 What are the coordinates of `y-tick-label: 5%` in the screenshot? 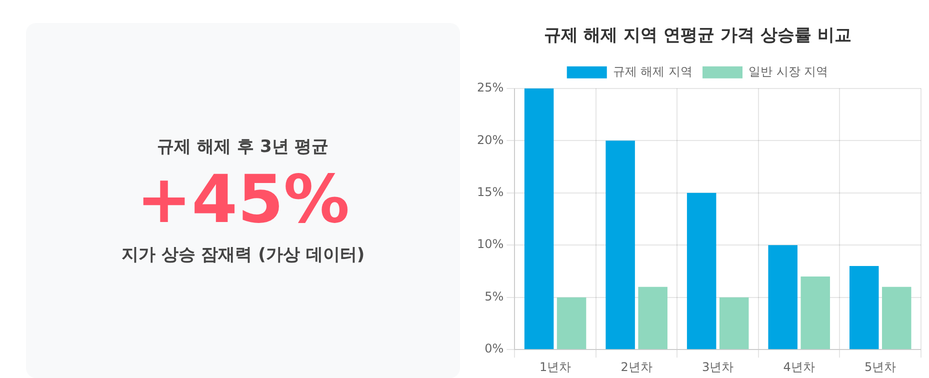 It's located at (494, 296).